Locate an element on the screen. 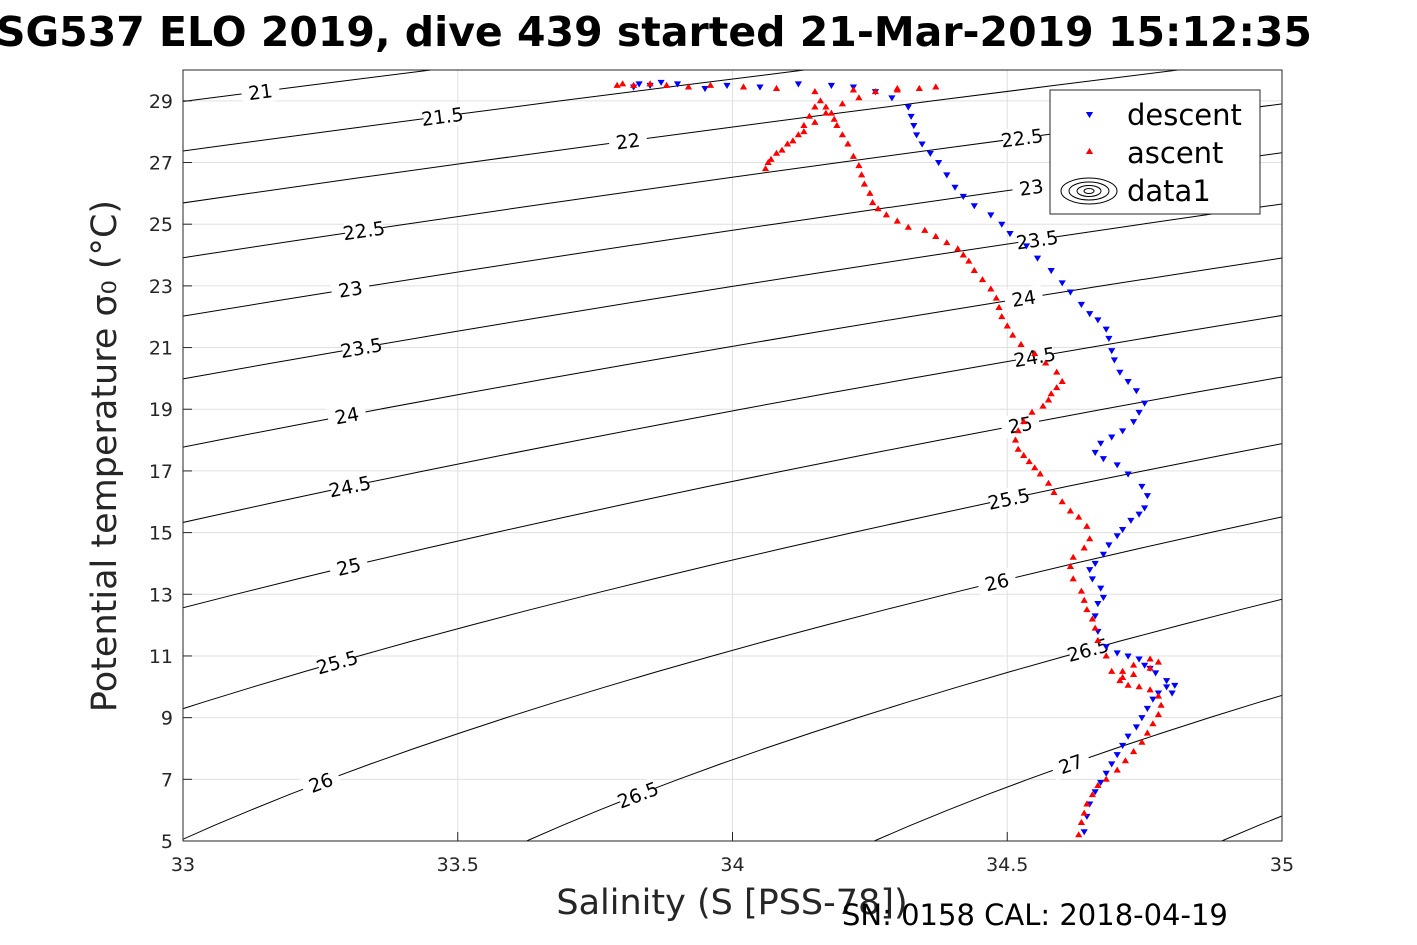 The image size is (1417, 945). y-tick-label: 23 is located at coordinates (161, 287).